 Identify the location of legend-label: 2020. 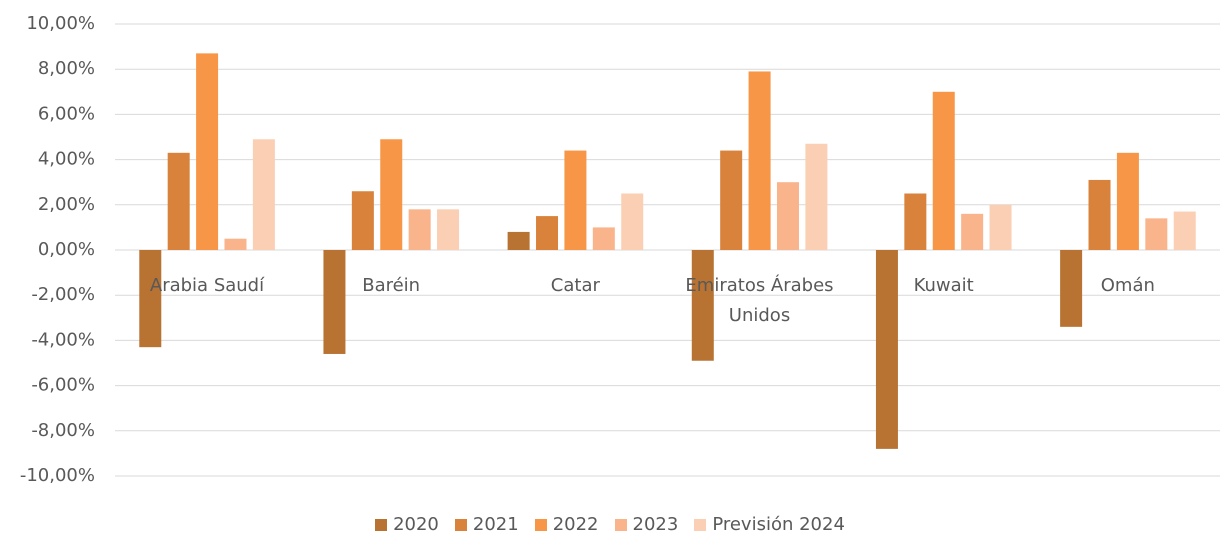
(416, 524).